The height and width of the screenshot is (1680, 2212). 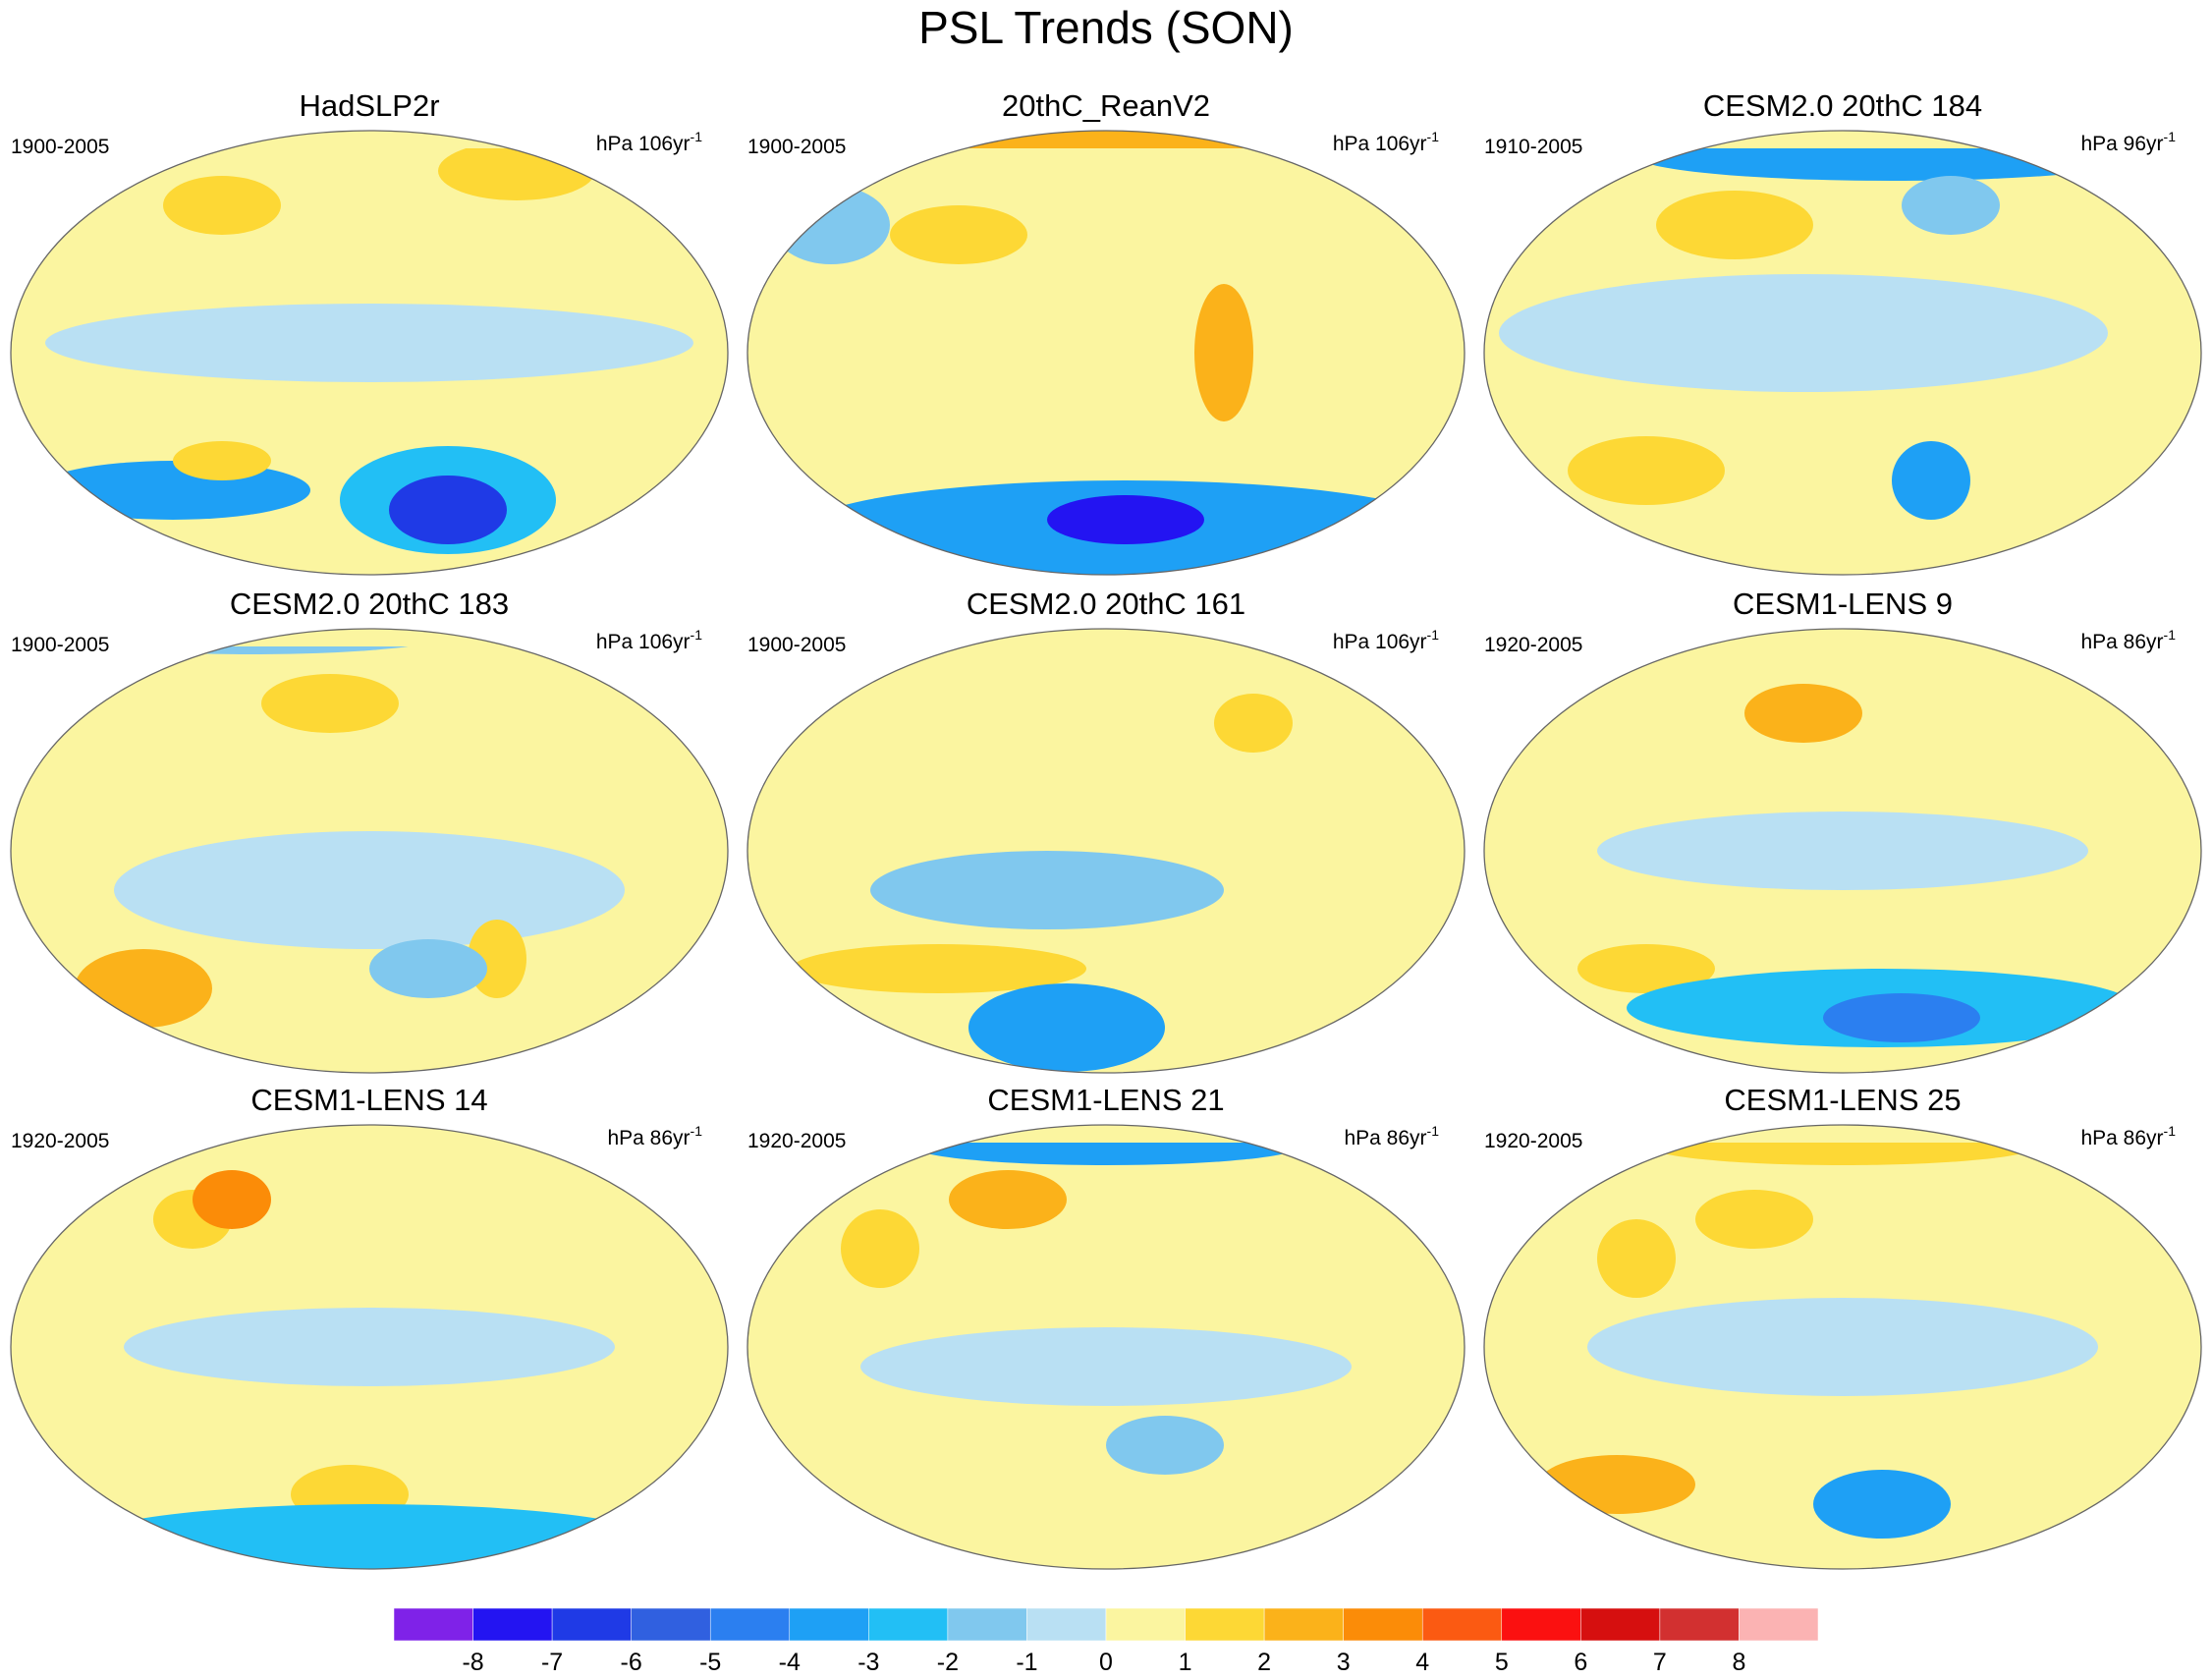 I want to click on units-text: hPa 96yr, so click(x=2121, y=144).